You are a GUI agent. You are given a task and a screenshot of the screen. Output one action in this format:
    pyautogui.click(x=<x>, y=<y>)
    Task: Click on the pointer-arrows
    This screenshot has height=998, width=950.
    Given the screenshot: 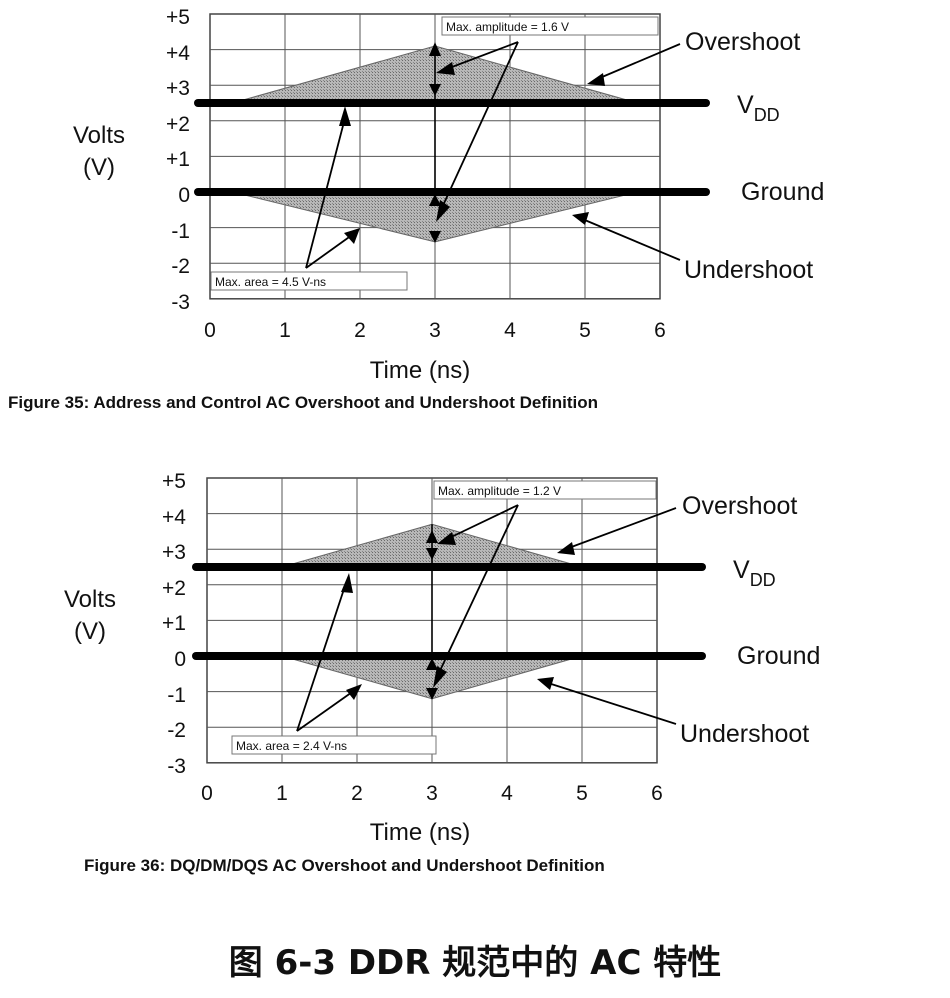 What is the action you would take?
    pyautogui.click(x=486, y=618)
    